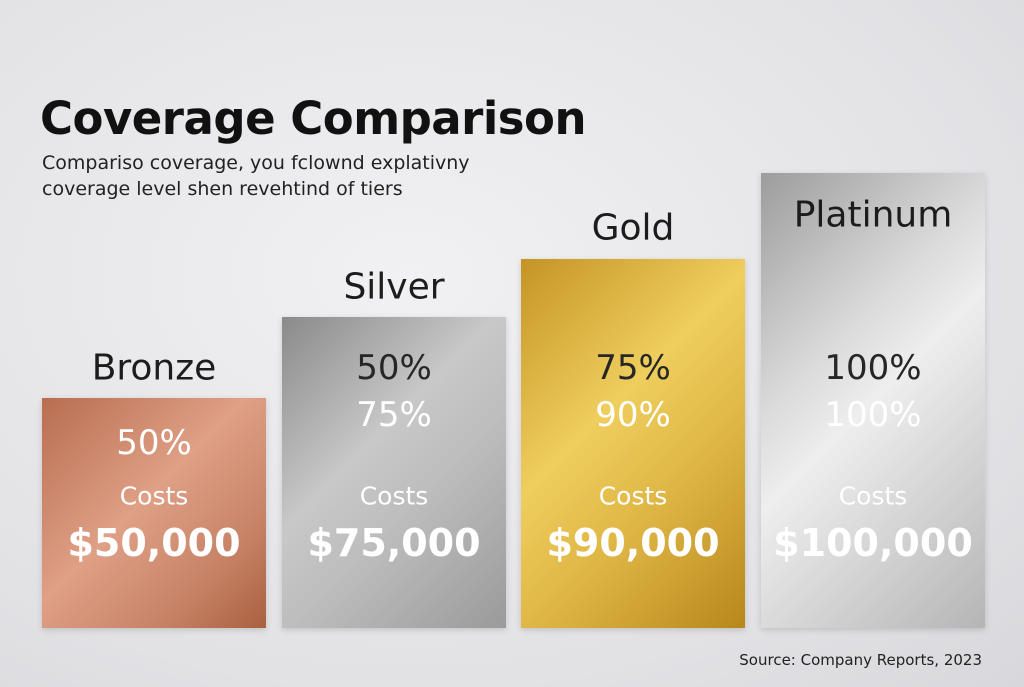 The width and height of the screenshot is (1024, 687). What do you see at coordinates (394, 543) in the screenshot?
I see `cost: $75,000` at bounding box center [394, 543].